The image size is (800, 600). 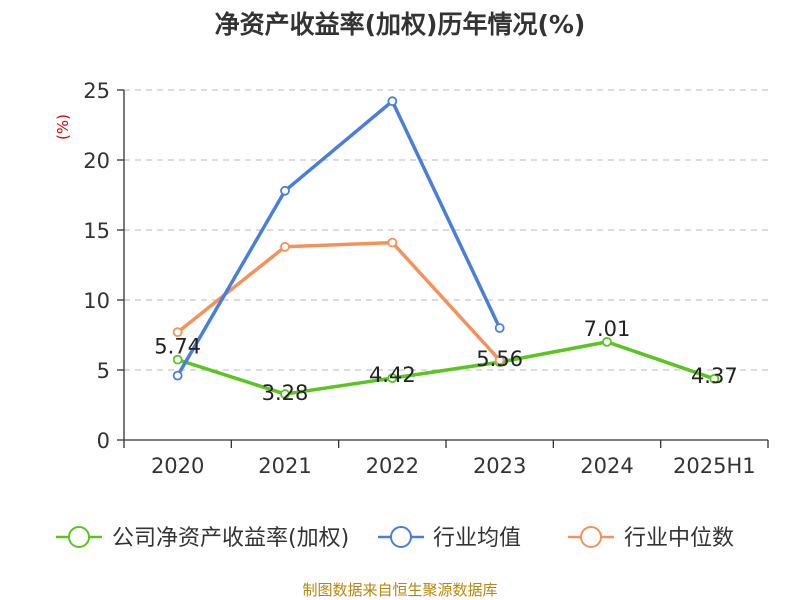 What do you see at coordinates (177, 347) in the screenshot?
I see `data-label: 5.74` at bounding box center [177, 347].